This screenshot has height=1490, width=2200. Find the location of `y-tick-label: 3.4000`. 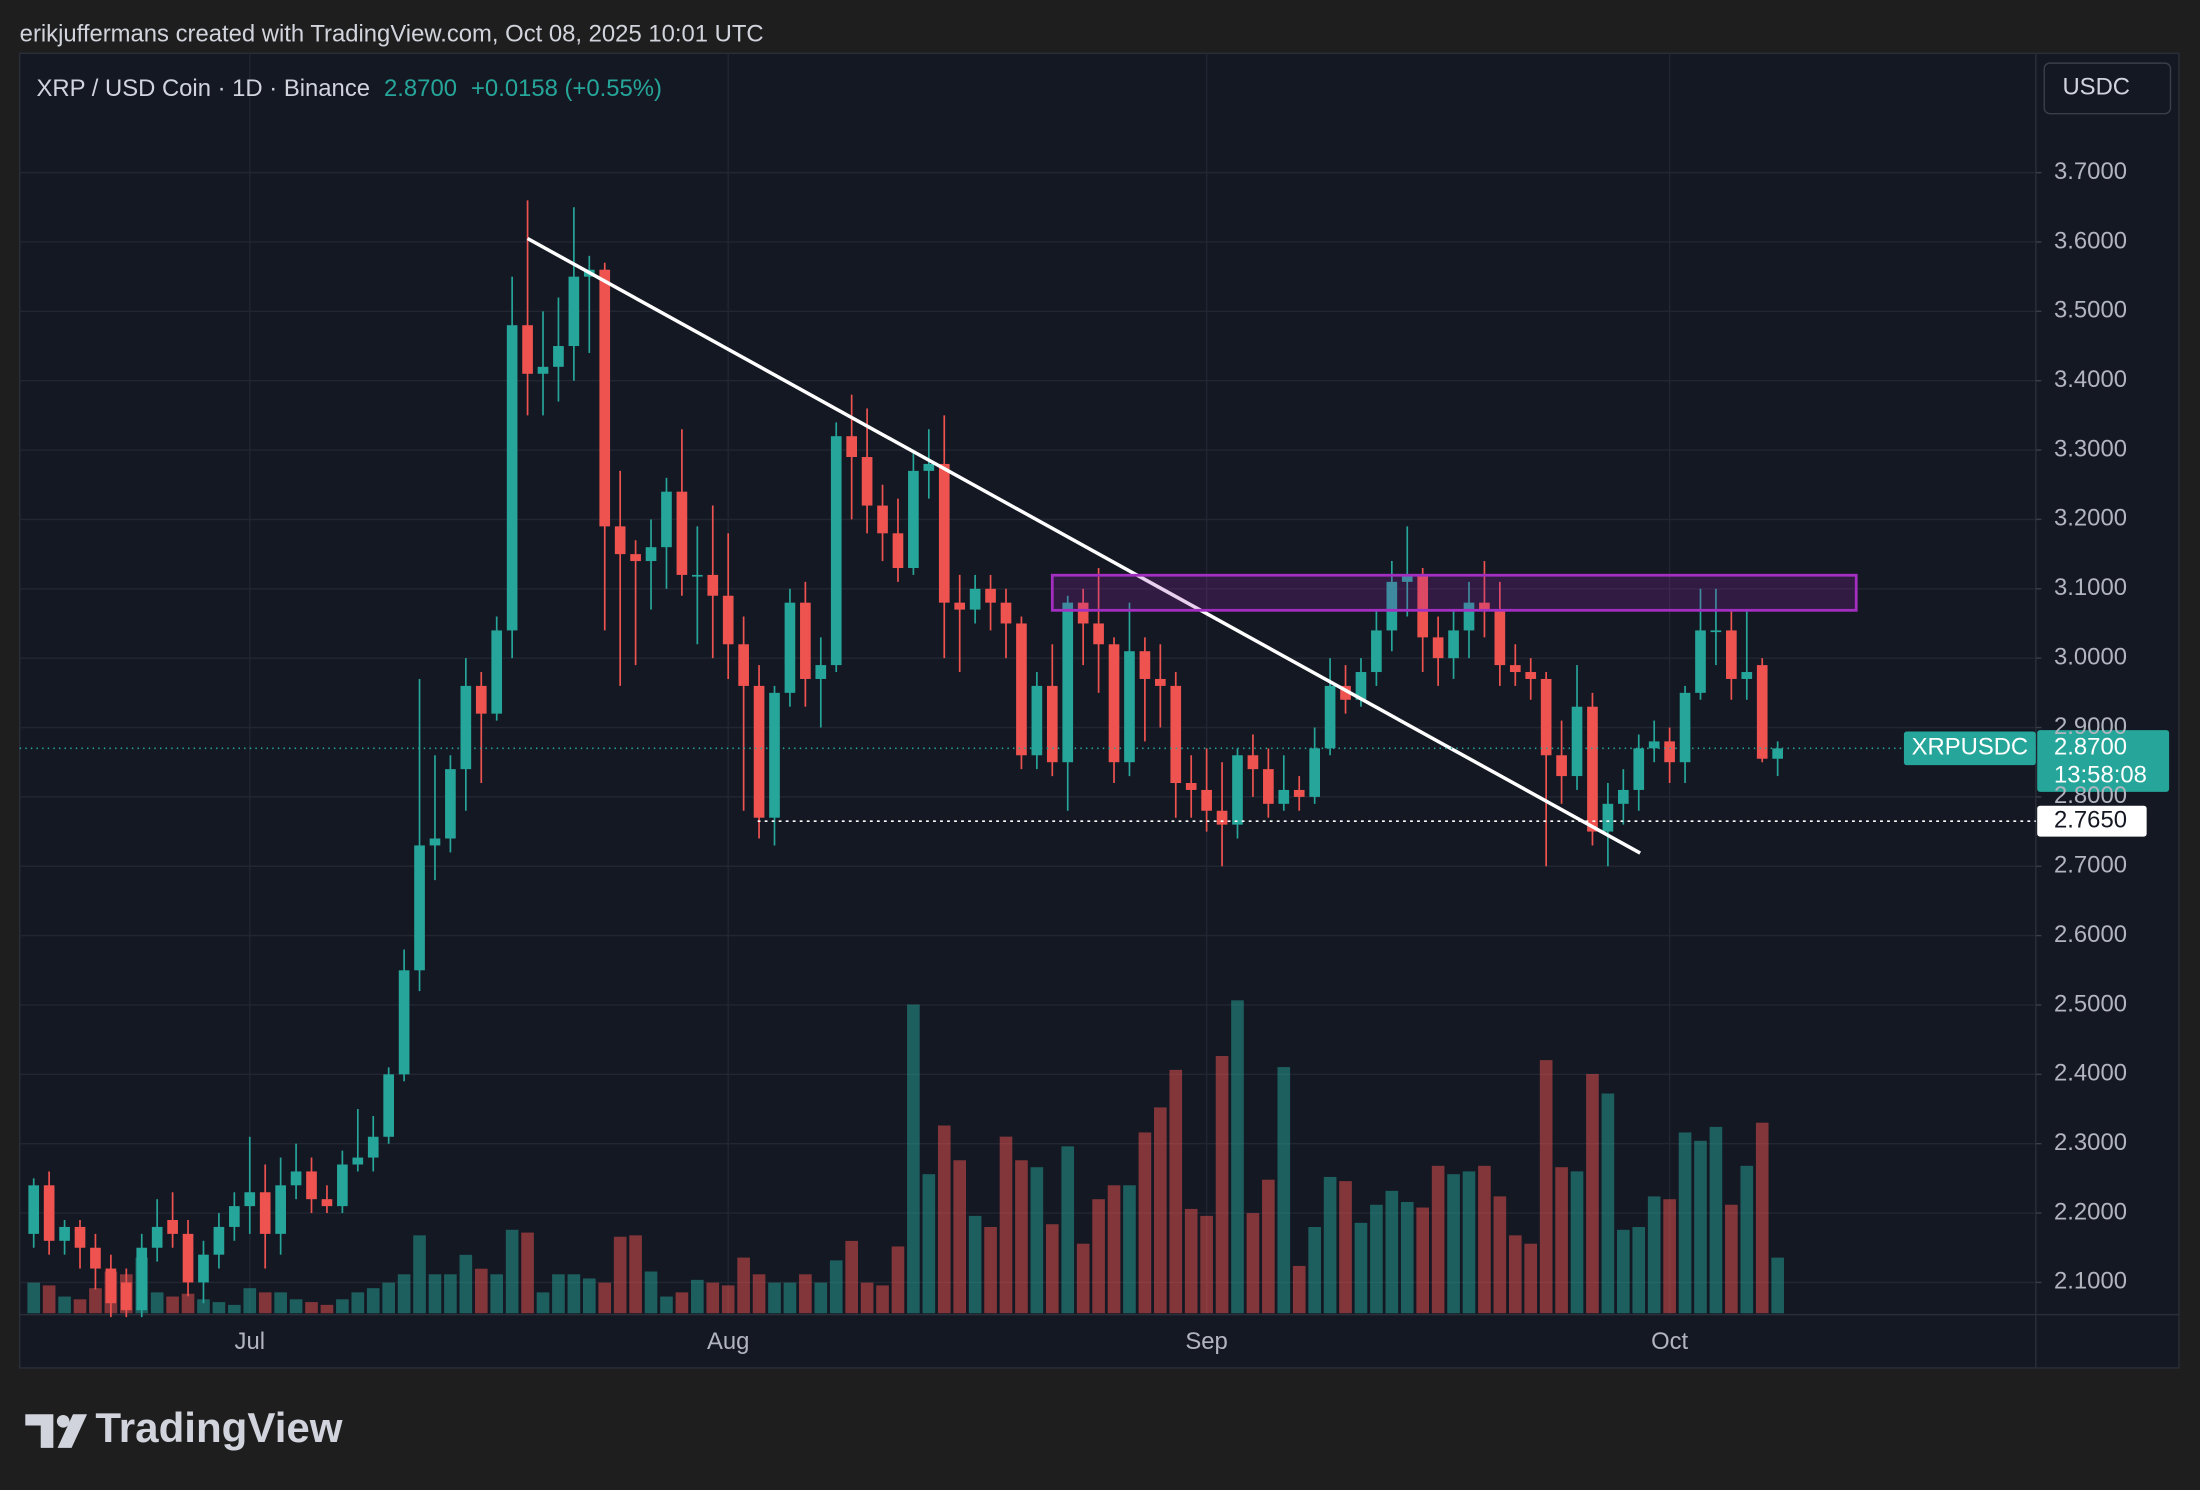

y-tick-label: 3.4000 is located at coordinates (2090, 379).